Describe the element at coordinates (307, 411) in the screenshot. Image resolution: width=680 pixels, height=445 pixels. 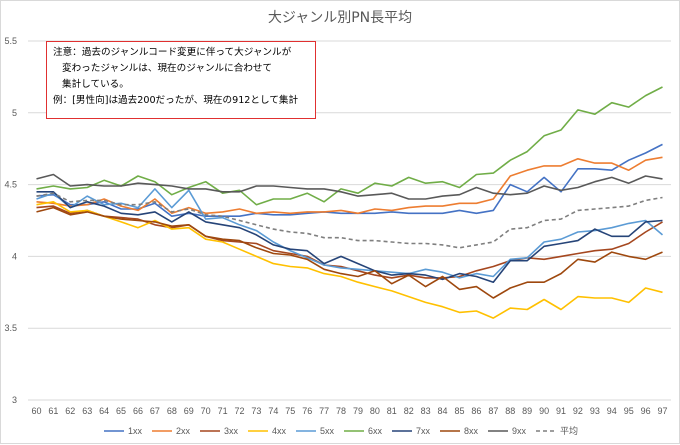
I see `x-tick-label-76: 76` at that location.